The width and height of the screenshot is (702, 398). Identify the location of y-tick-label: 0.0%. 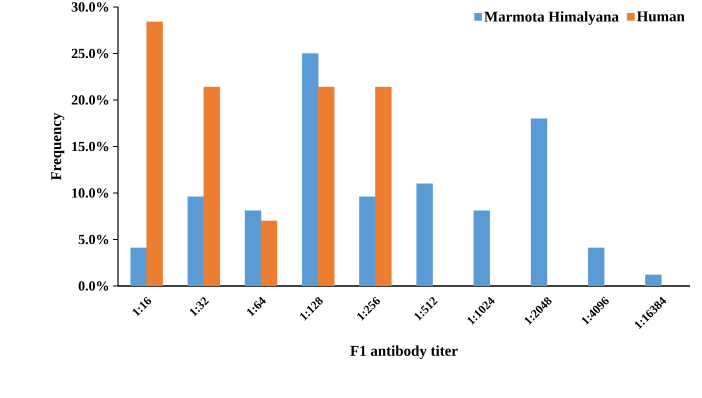
(93, 286).